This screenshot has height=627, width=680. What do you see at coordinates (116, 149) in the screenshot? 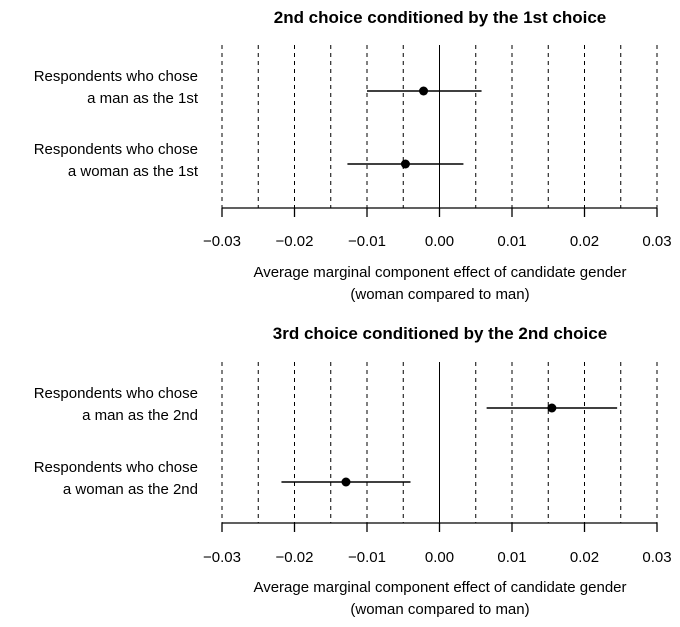
I see `chart1-row-label-1-line1: Respondents who chose` at bounding box center [116, 149].